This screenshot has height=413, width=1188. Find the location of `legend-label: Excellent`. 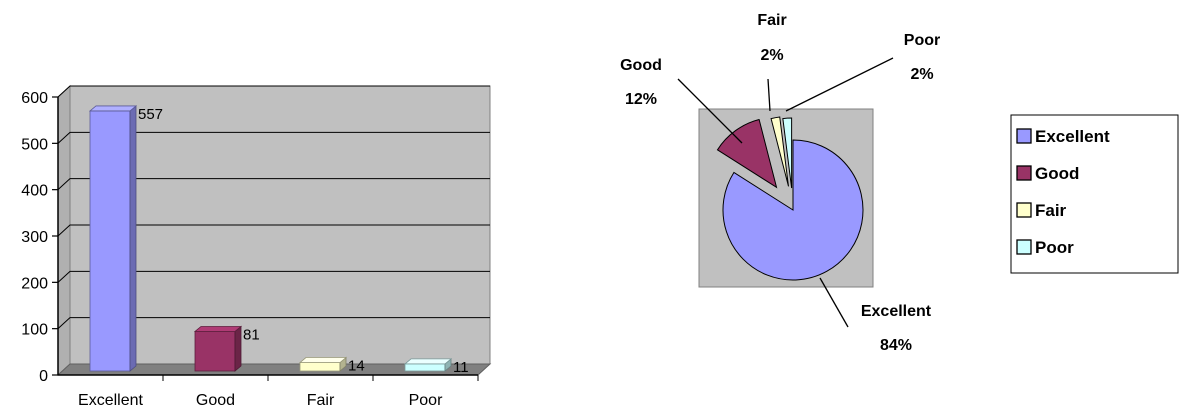

legend-label: Excellent is located at coordinates (1072, 136).